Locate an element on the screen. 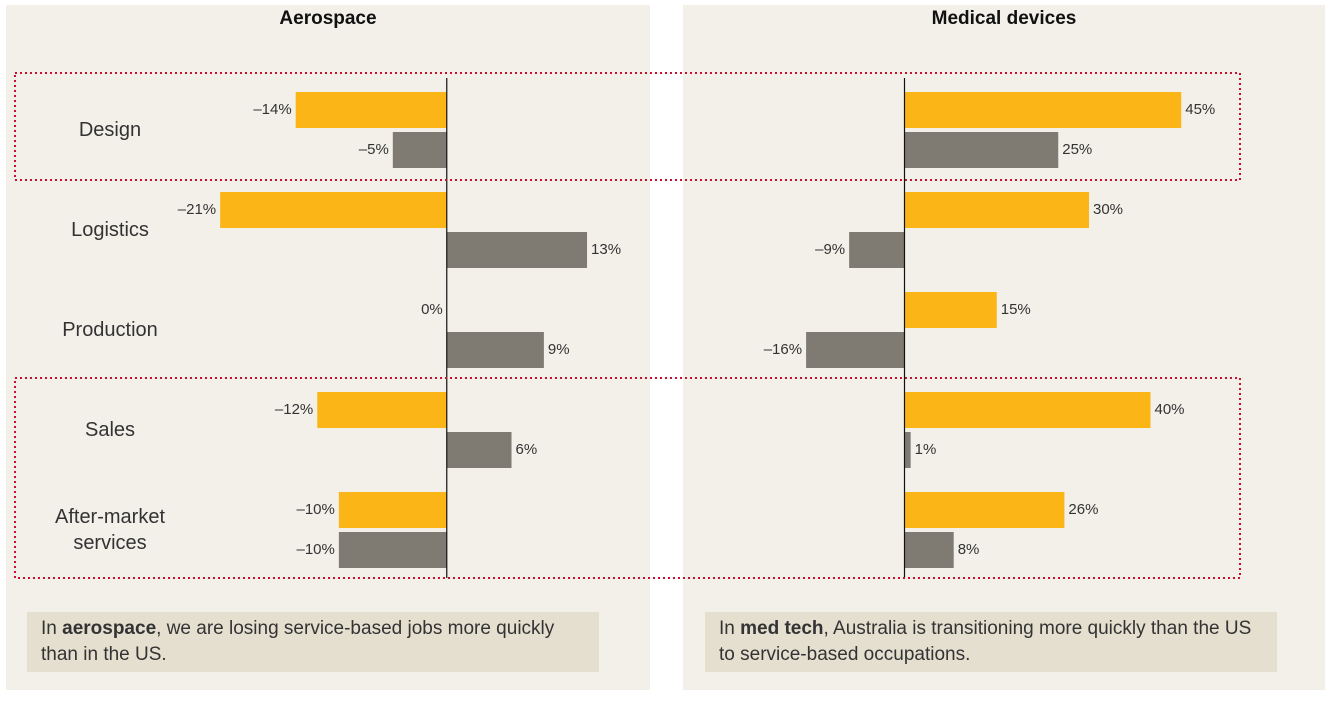  value-label: 26% is located at coordinates (1083, 509).